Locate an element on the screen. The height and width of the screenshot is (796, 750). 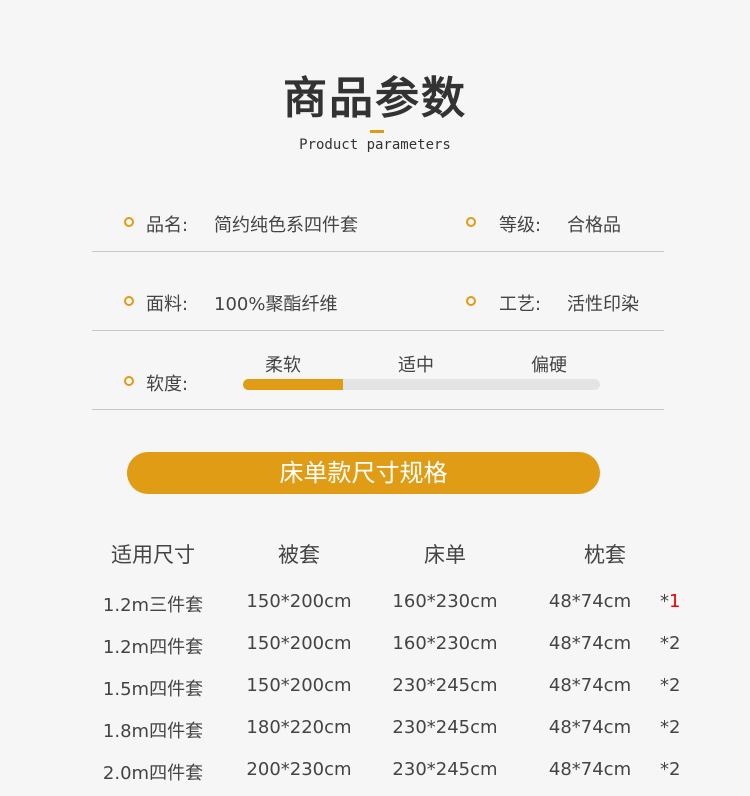
table-header: 床单 is located at coordinates (445, 555).